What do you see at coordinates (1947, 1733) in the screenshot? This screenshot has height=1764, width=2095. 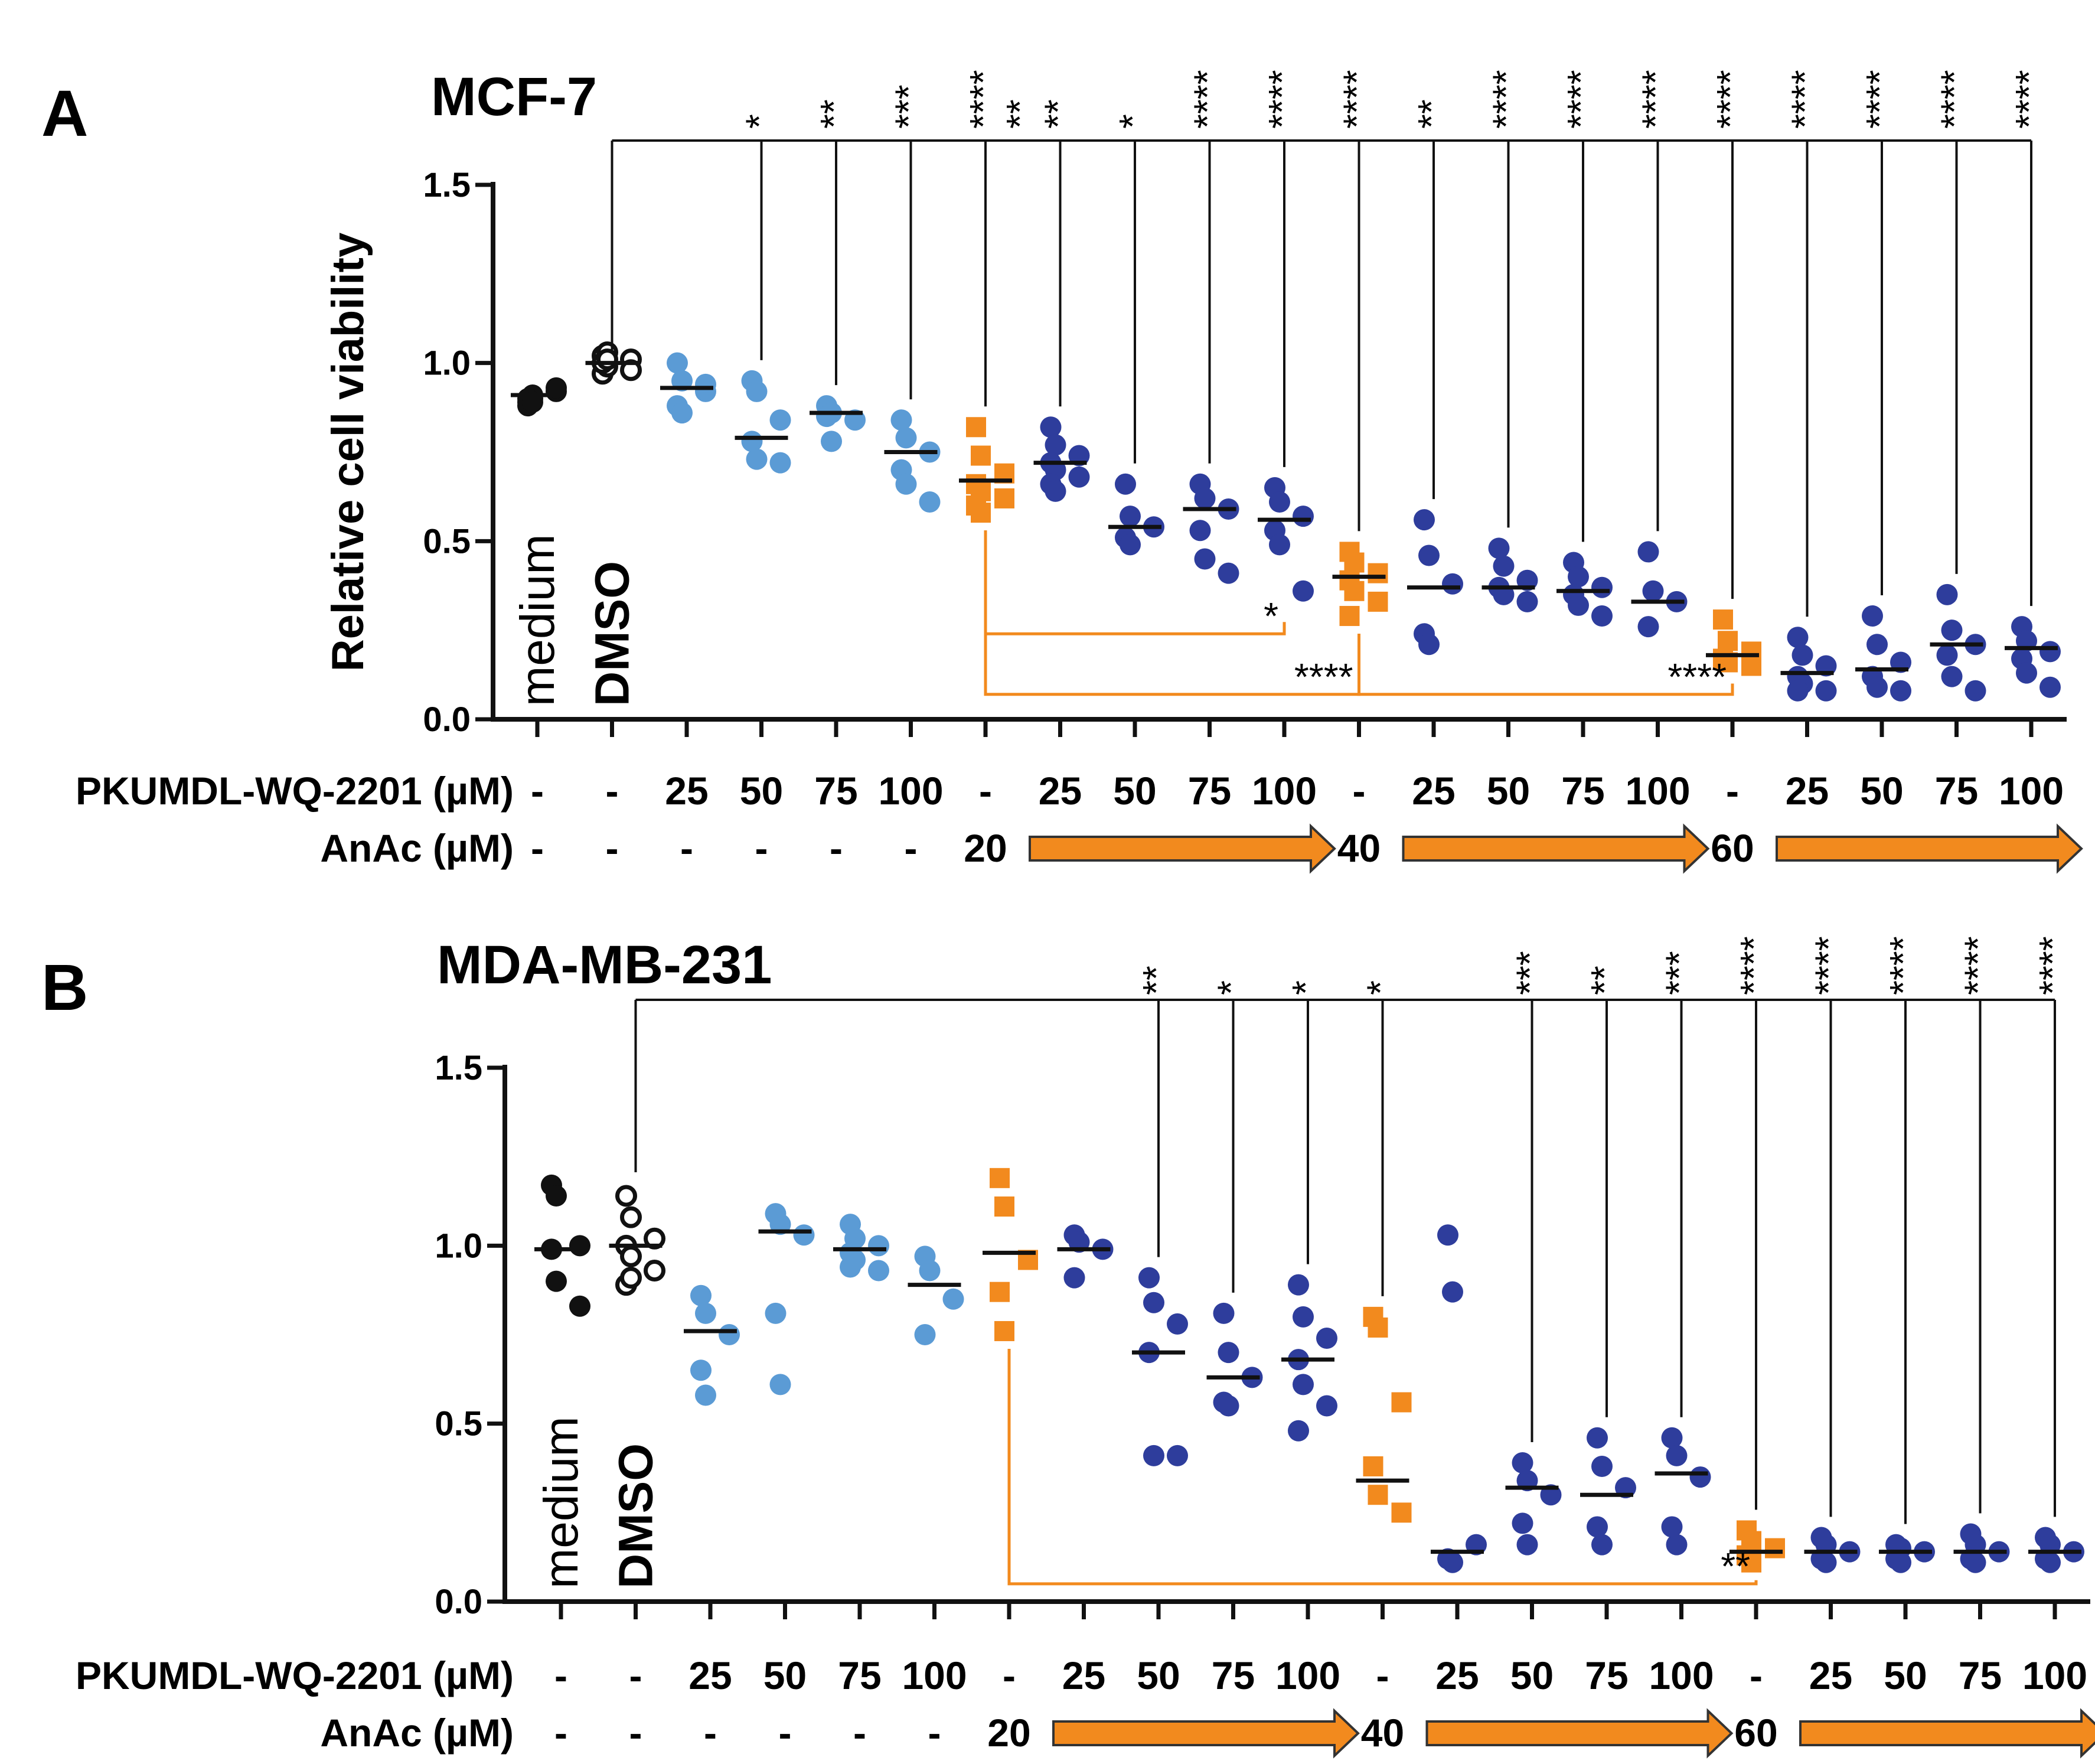 I see `dose-arrow` at bounding box center [1947, 1733].